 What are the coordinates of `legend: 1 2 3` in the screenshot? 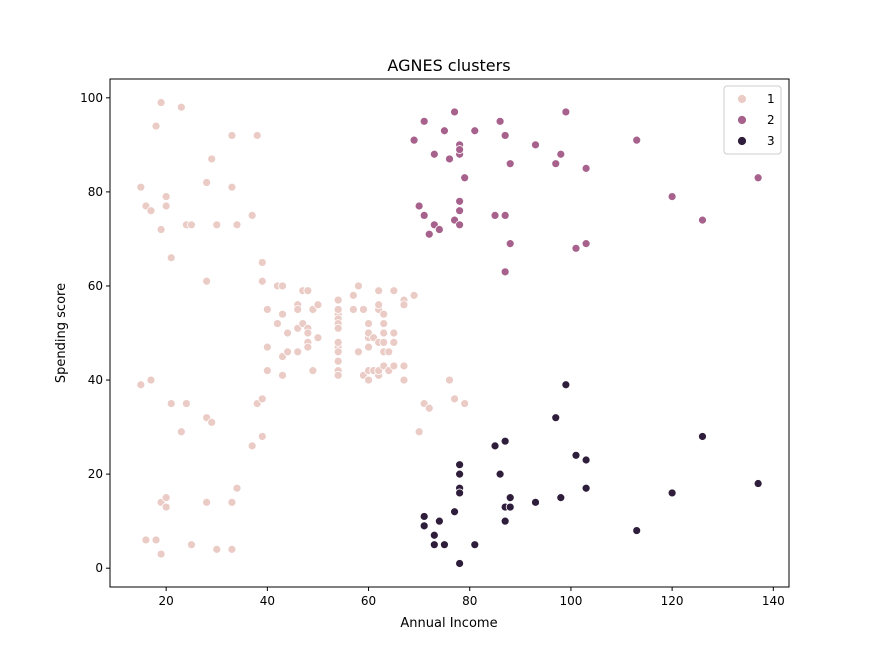 It's located at (752, 120).